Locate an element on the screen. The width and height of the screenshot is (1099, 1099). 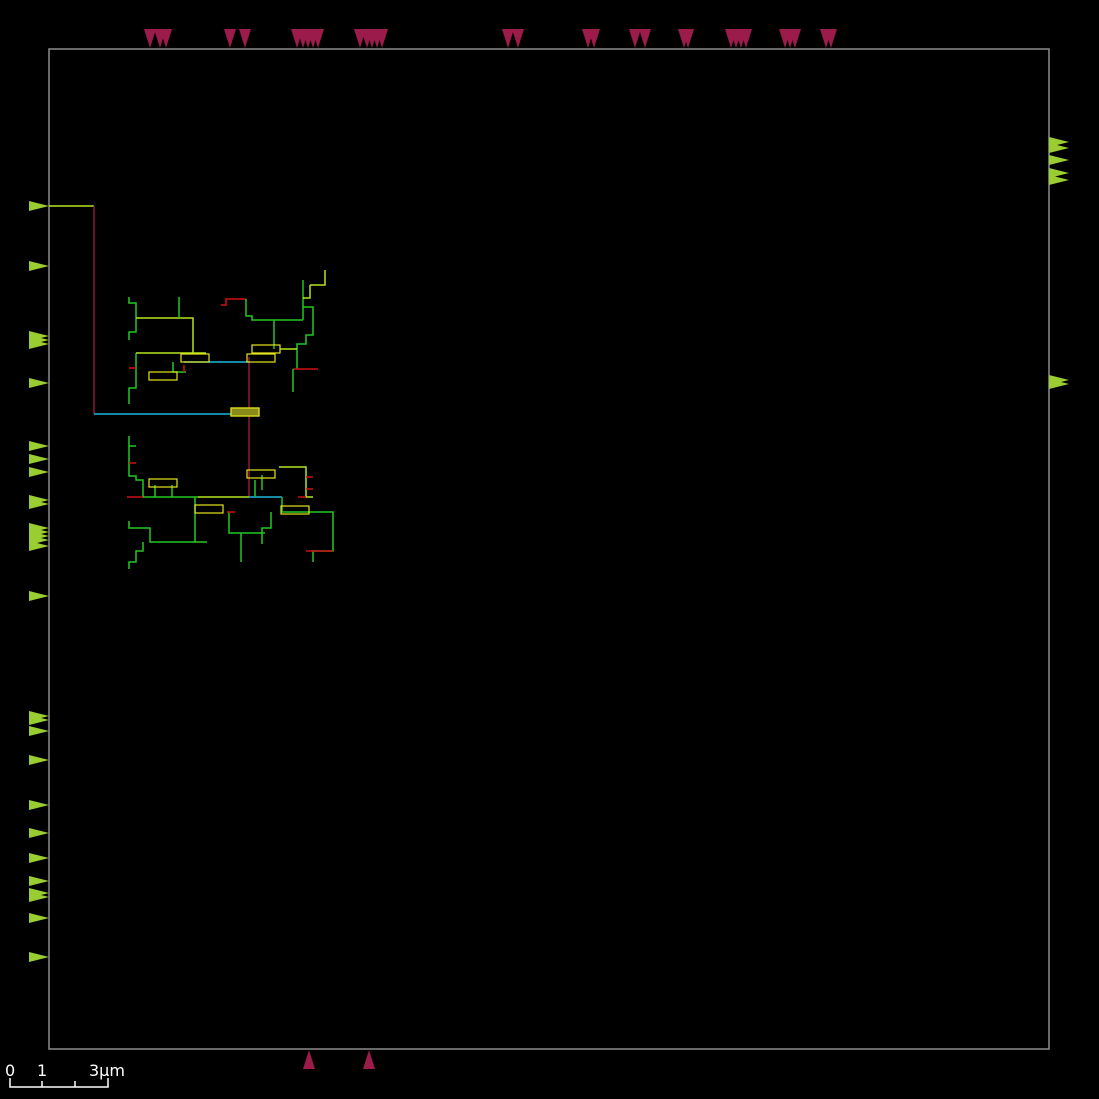
bottom-pins is located at coordinates (339, 1059).